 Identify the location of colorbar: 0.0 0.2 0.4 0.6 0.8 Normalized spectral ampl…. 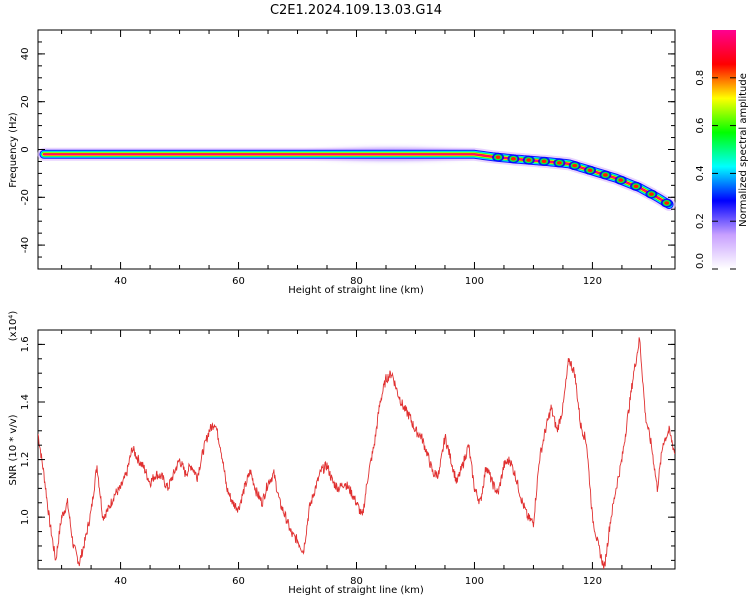
(722, 150).